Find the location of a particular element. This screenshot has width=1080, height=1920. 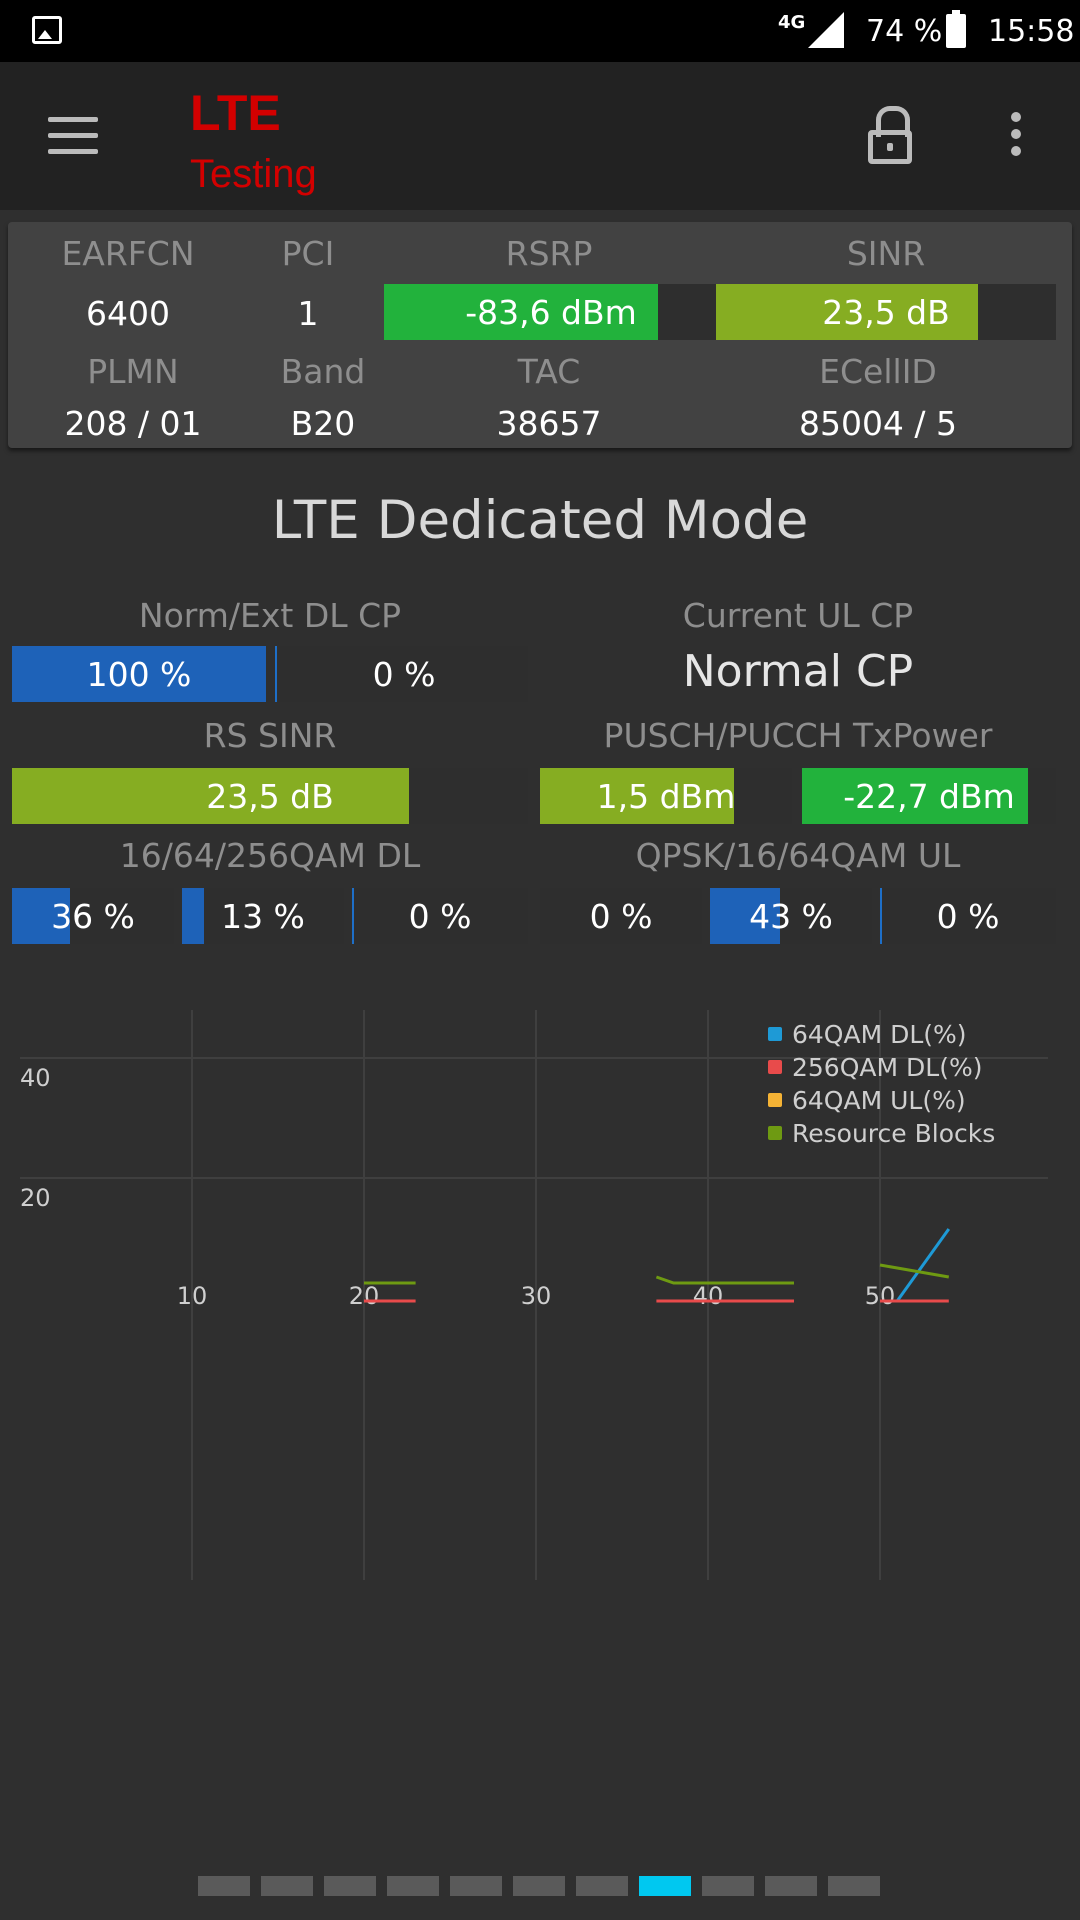

earfcn-value: 6400 is located at coordinates (128, 313).